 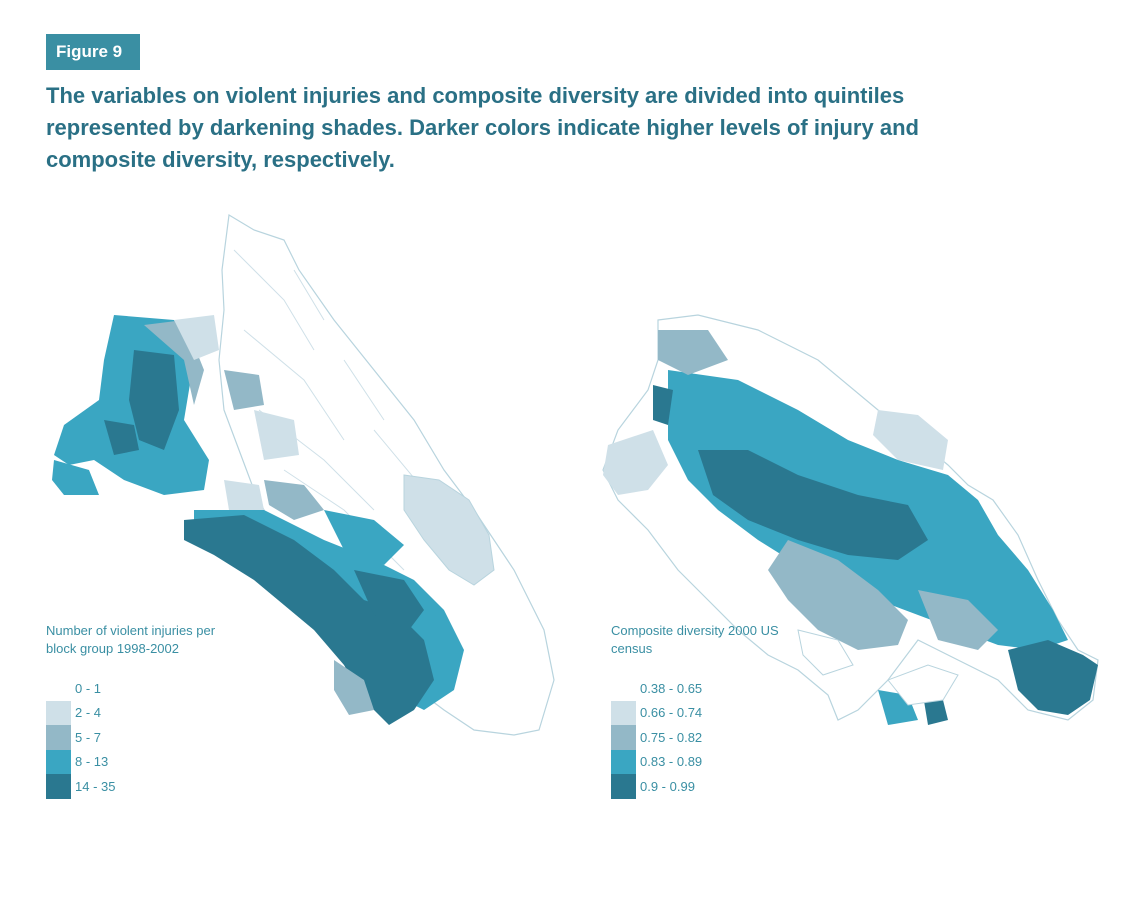 I want to click on legend-item: 0.38 - 0.65, so click(x=701, y=688).